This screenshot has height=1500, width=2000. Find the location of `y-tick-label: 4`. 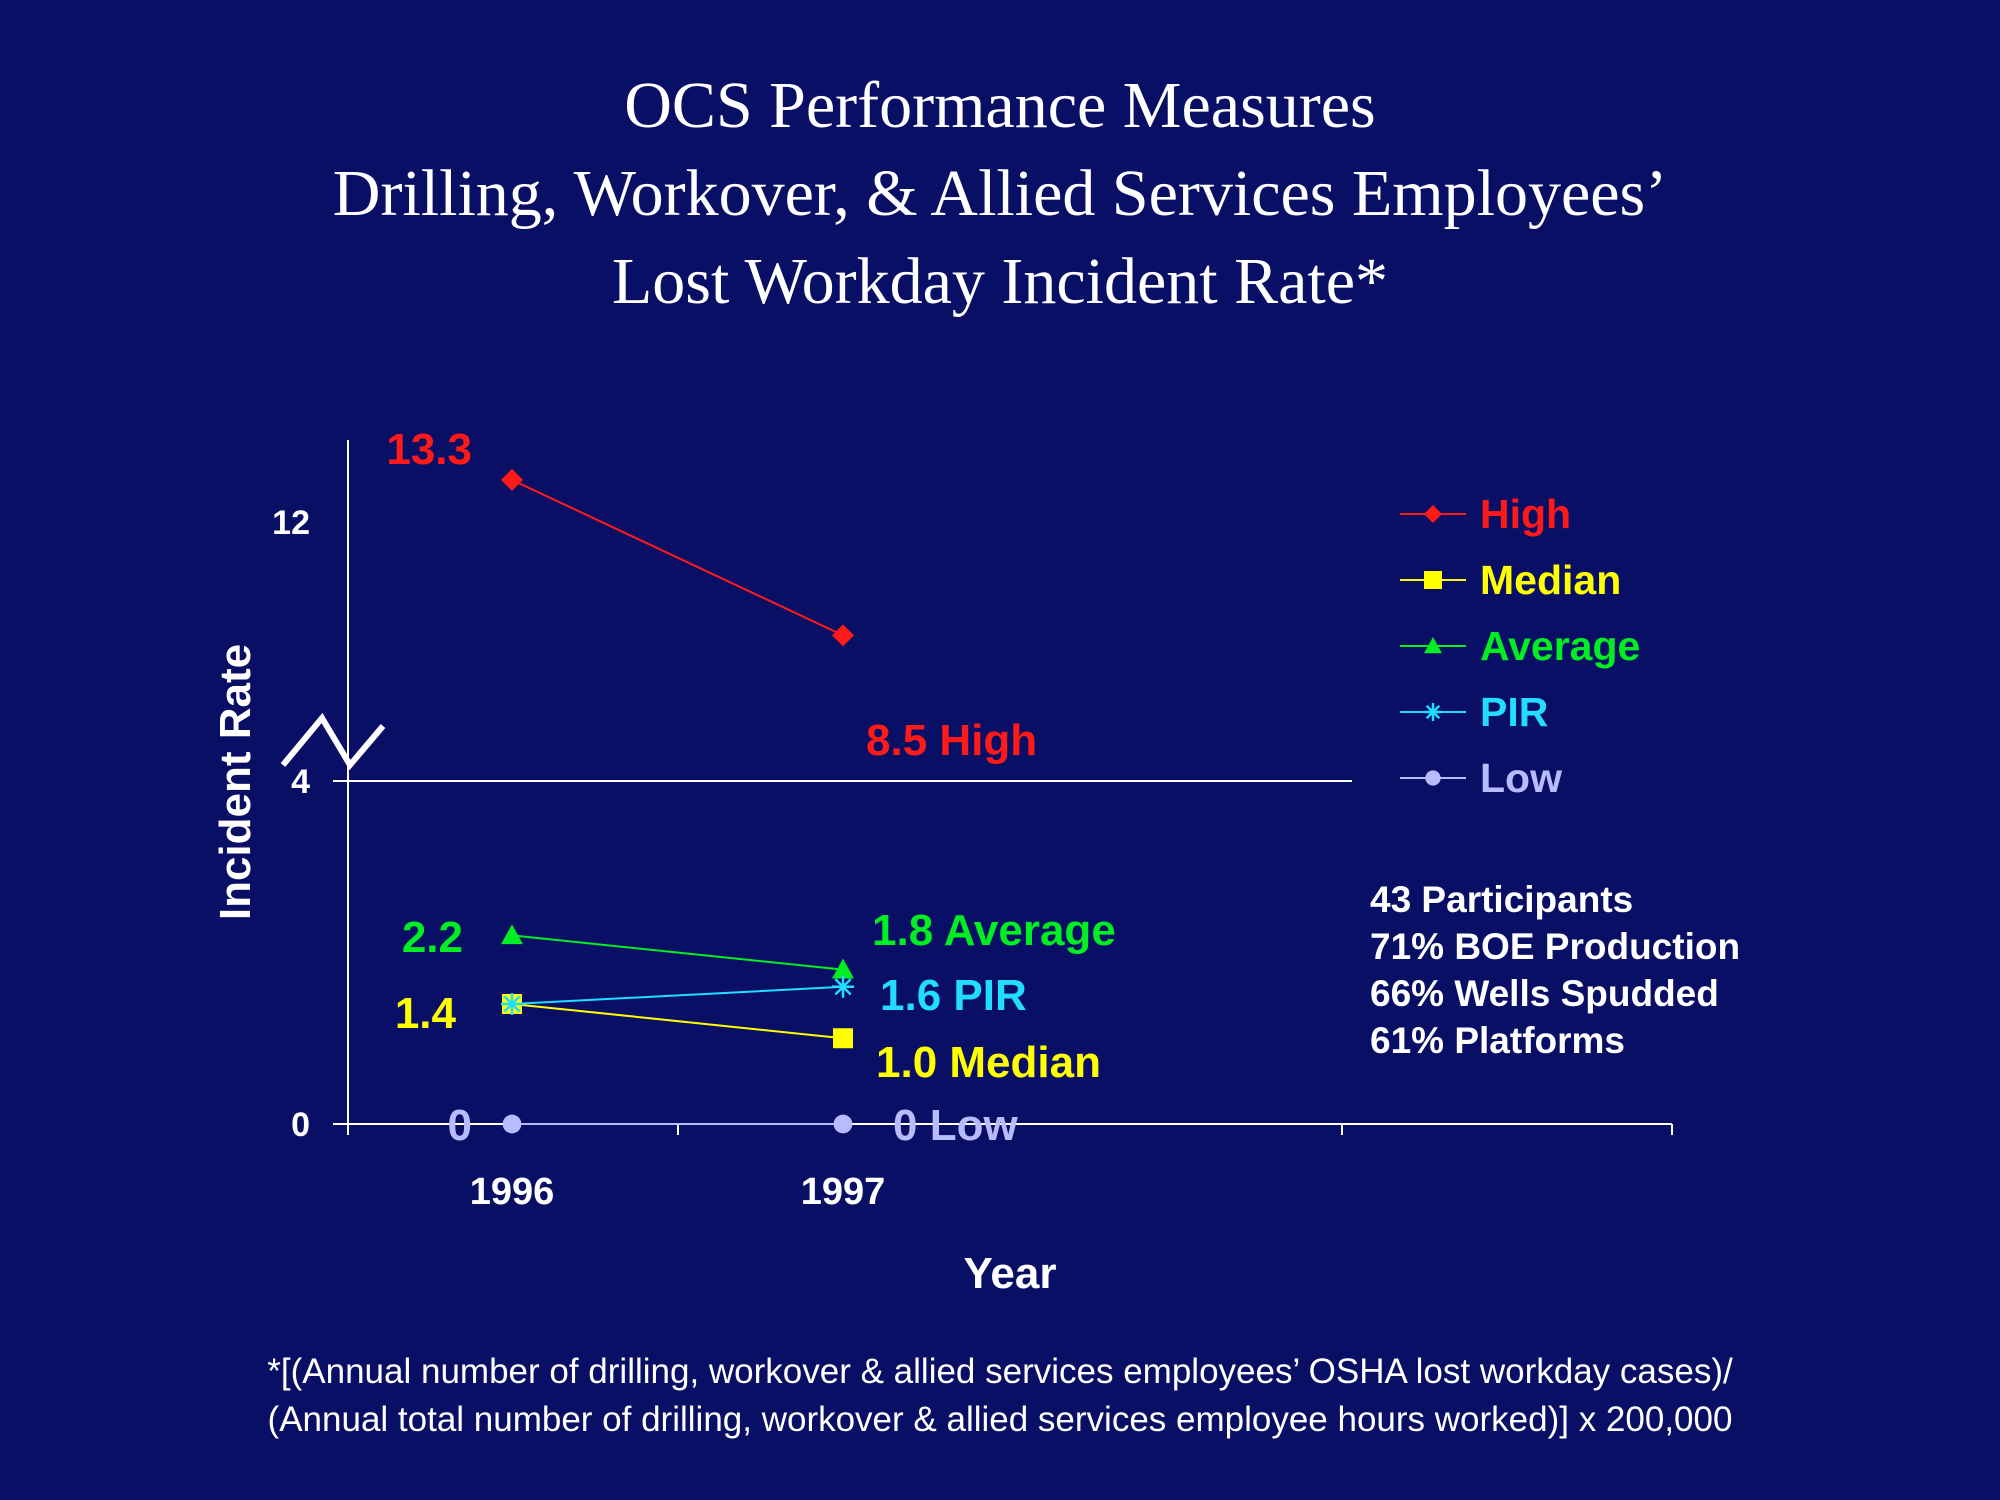

y-tick-label: 4 is located at coordinates (300, 782).